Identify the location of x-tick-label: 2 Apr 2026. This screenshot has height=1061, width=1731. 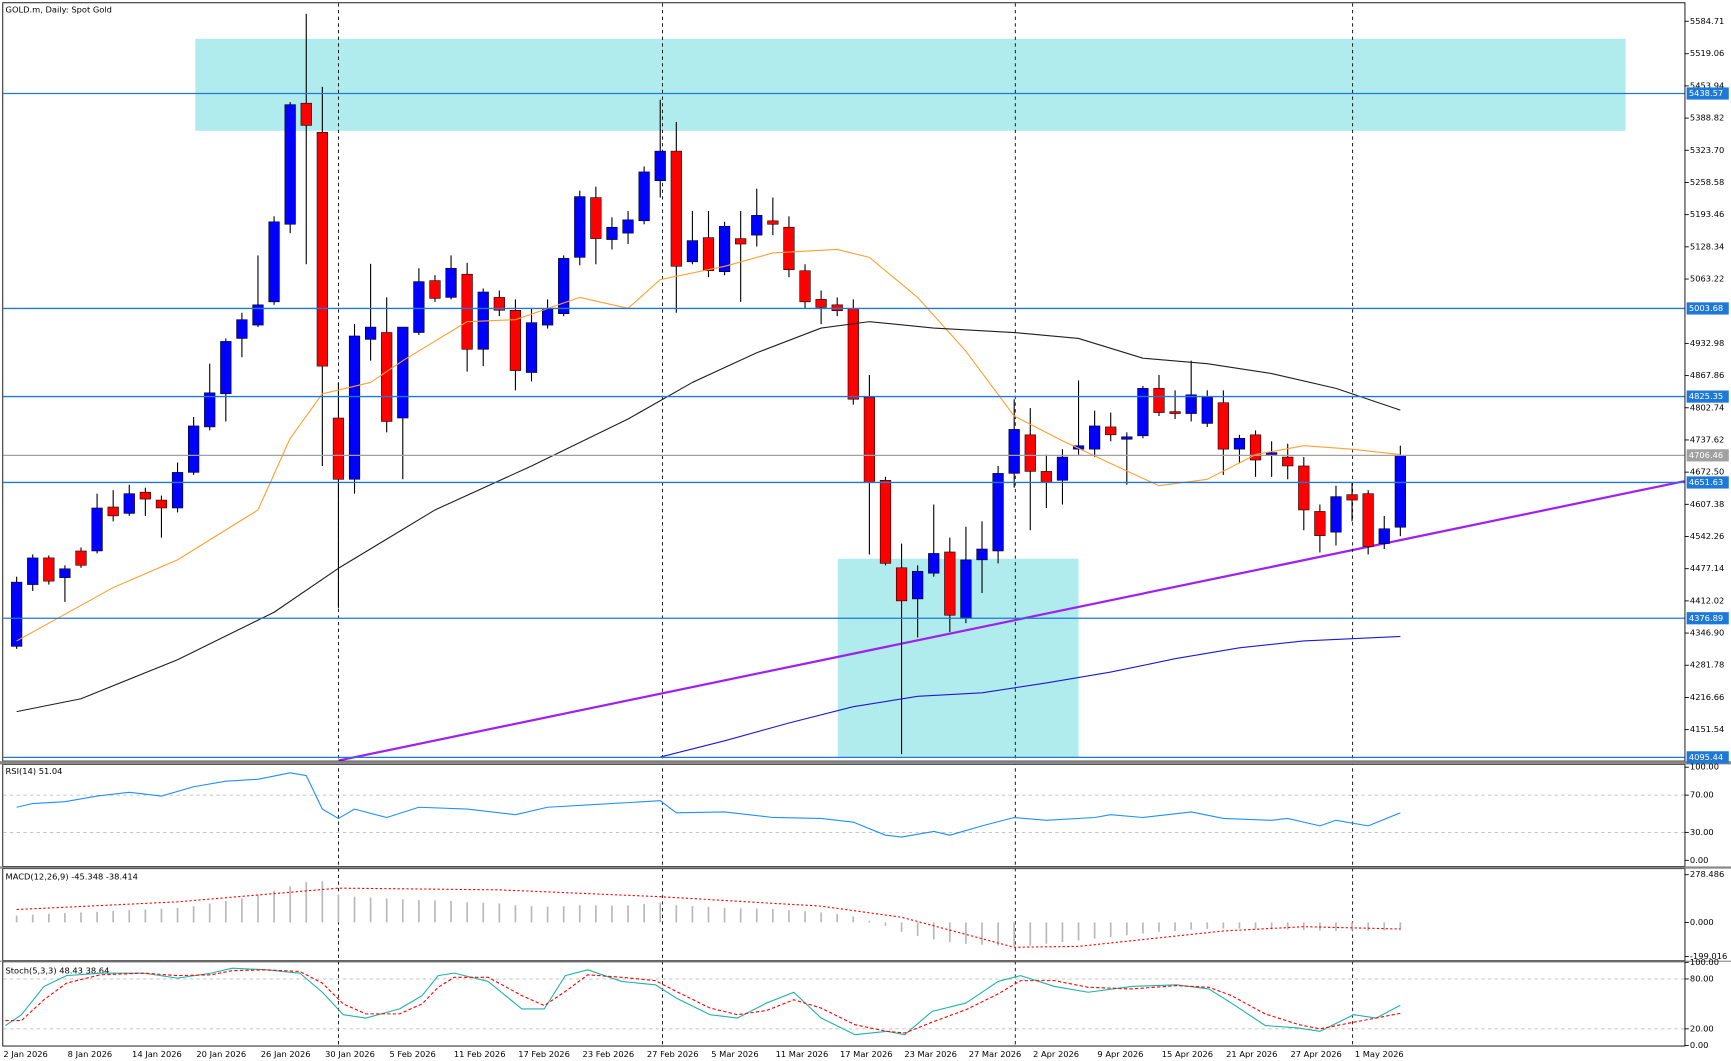
(1056, 1054).